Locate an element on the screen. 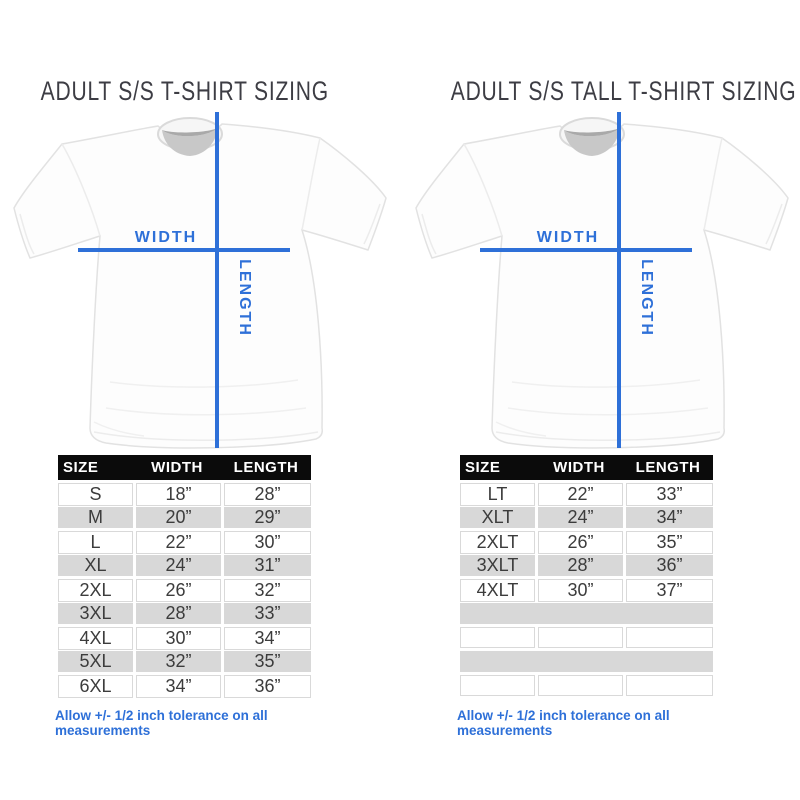  table-row: 3XL 28” 33” is located at coordinates (184, 613).